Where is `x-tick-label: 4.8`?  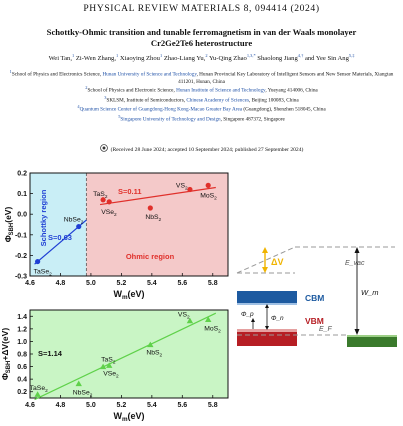
x-tick-label: 4.8 is located at coordinates (61, 405).